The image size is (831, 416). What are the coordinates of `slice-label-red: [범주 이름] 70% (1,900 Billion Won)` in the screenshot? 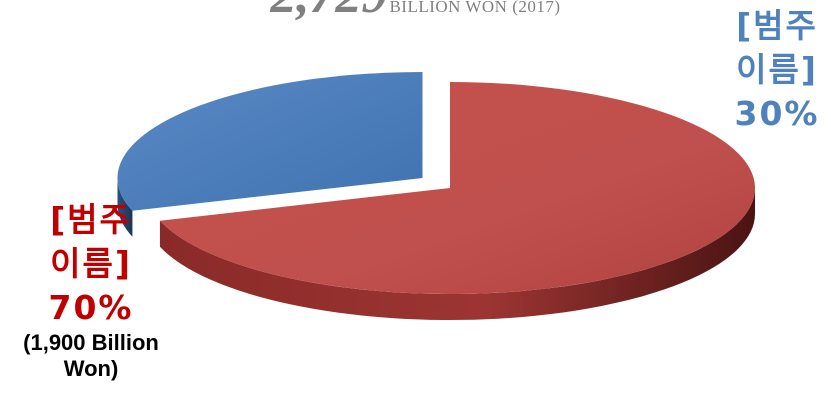 It's located at (91, 290).